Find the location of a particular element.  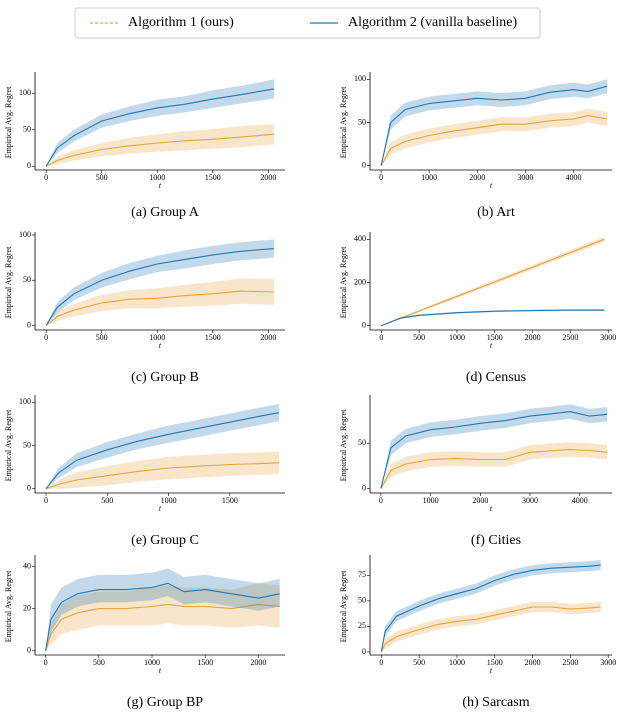

chart-caption: (a) Group A is located at coordinates (165, 212).